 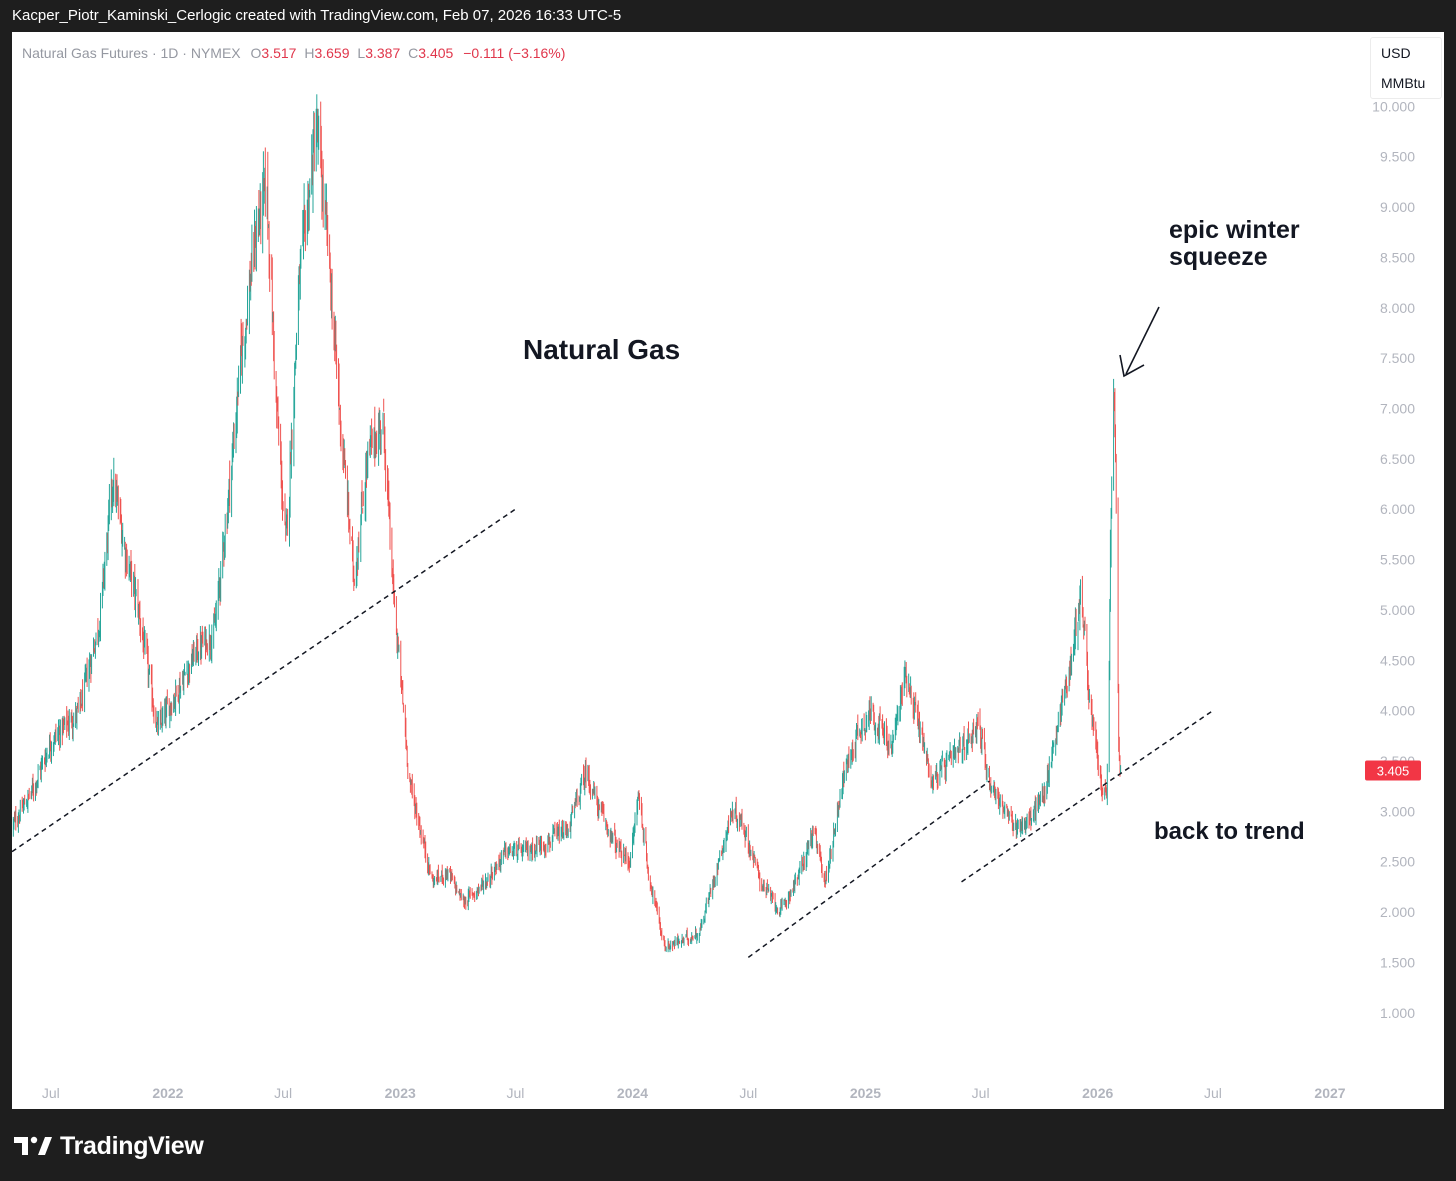 What do you see at coordinates (309, 53) in the screenshot?
I see `high-label: H` at bounding box center [309, 53].